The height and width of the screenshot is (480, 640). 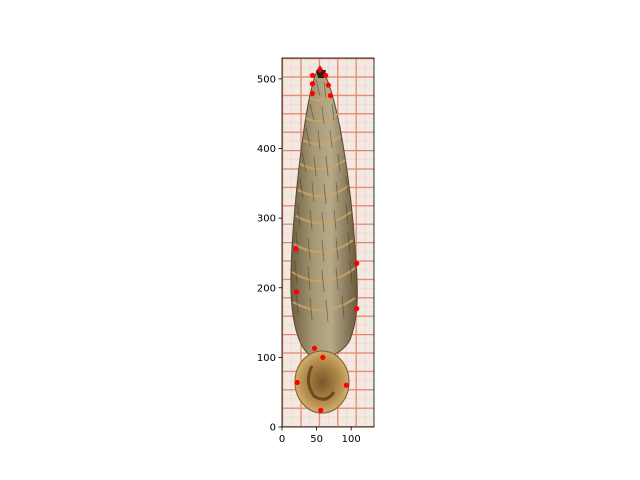 I want to click on x-tick-label: 50, so click(x=316, y=439).